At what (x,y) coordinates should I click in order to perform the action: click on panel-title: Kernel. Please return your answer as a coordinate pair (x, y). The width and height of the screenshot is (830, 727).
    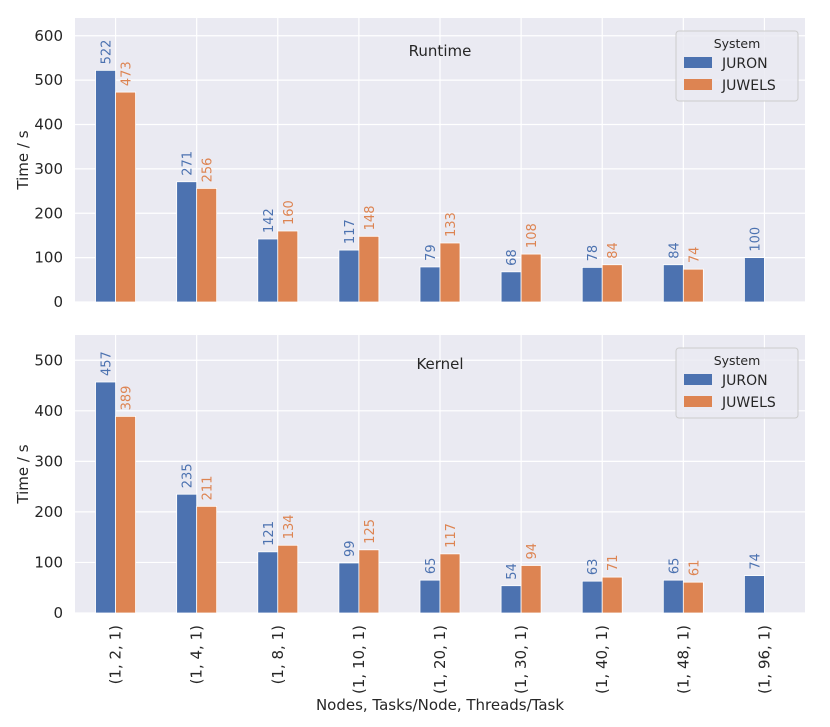
    Looking at the image, I should click on (439, 364).